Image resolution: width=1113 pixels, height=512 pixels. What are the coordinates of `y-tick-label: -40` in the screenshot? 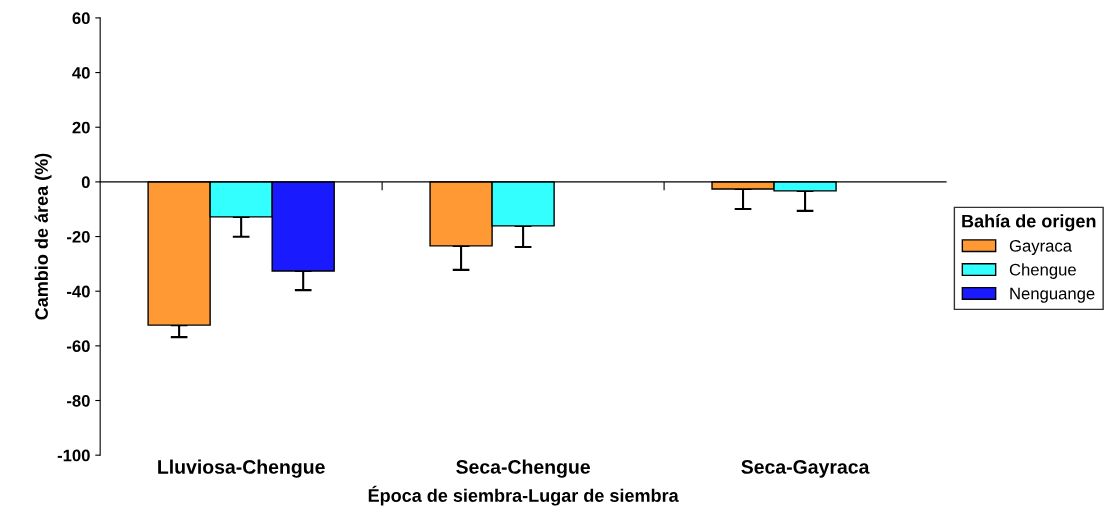 It's located at (78, 291).